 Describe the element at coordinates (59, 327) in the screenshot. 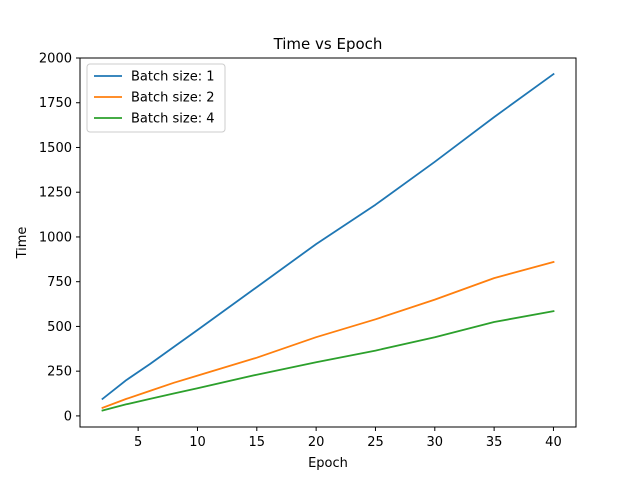

I see `y-tick-label: 500` at that location.